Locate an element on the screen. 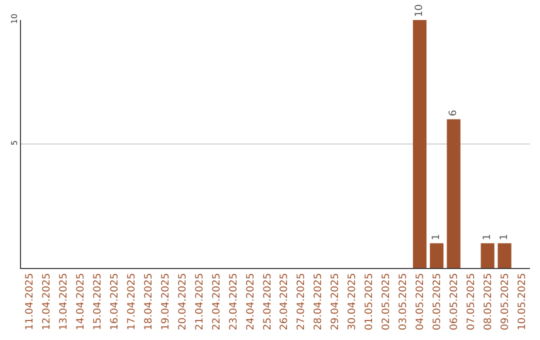  x-tick-label: 01.05.2025 is located at coordinates (370, 301).